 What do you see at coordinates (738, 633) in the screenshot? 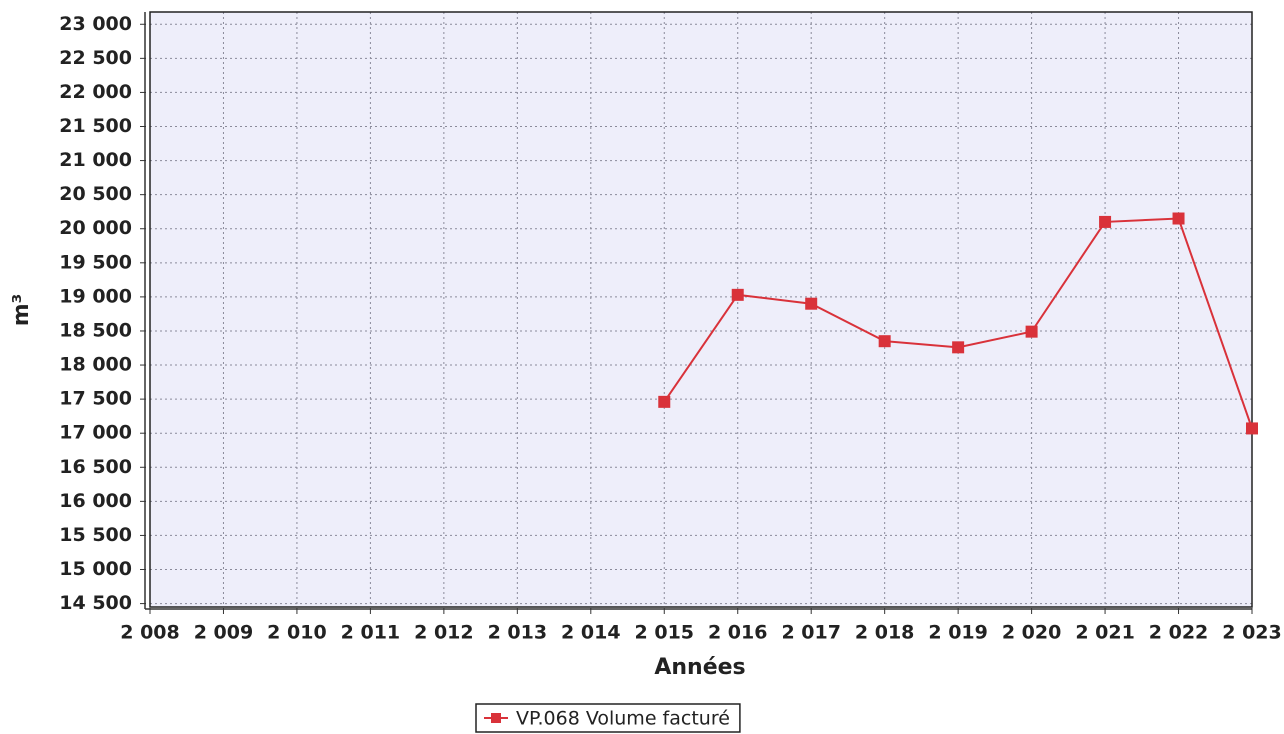
I see `x-tick-label: 2 016` at bounding box center [738, 633].